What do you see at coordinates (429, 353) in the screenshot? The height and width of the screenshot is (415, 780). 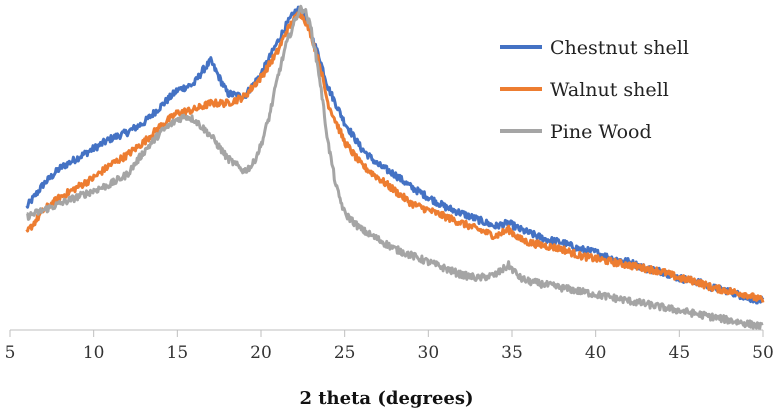 I see `x-tick-label: 30` at bounding box center [429, 353].